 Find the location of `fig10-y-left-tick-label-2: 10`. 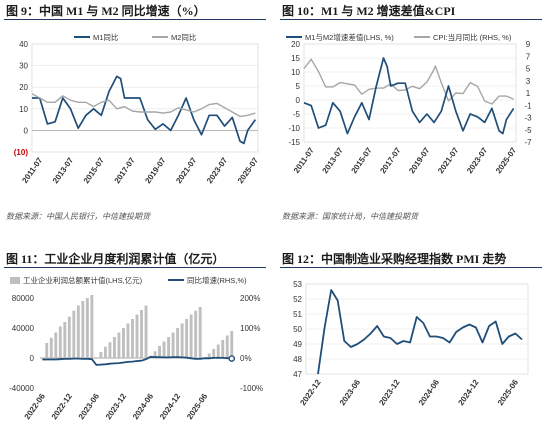

fig10-y-left-tick-label-2: 10 is located at coordinates (295, 72).